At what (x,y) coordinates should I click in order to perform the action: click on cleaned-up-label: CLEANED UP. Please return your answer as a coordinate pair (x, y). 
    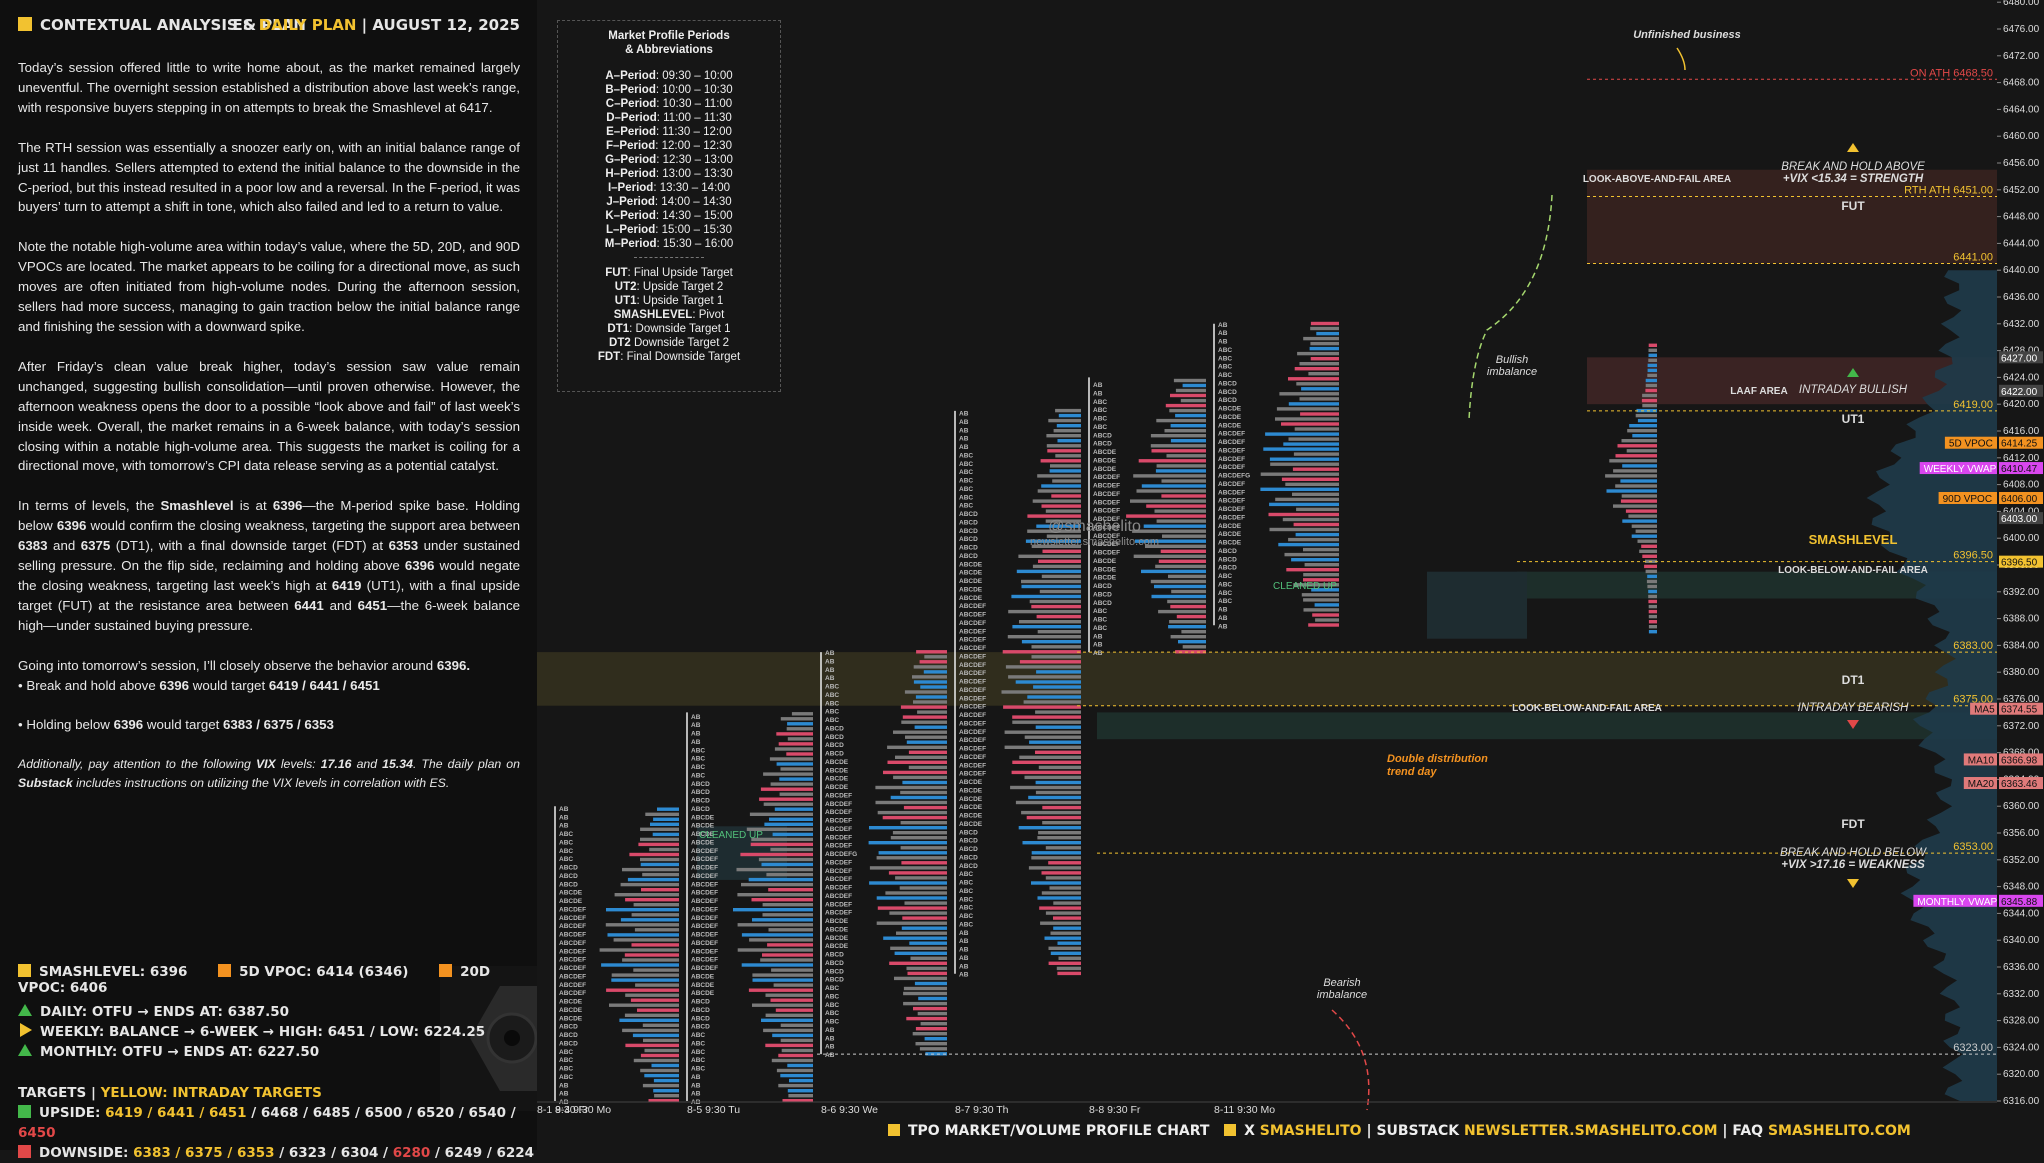
    Looking at the image, I should click on (731, 835).